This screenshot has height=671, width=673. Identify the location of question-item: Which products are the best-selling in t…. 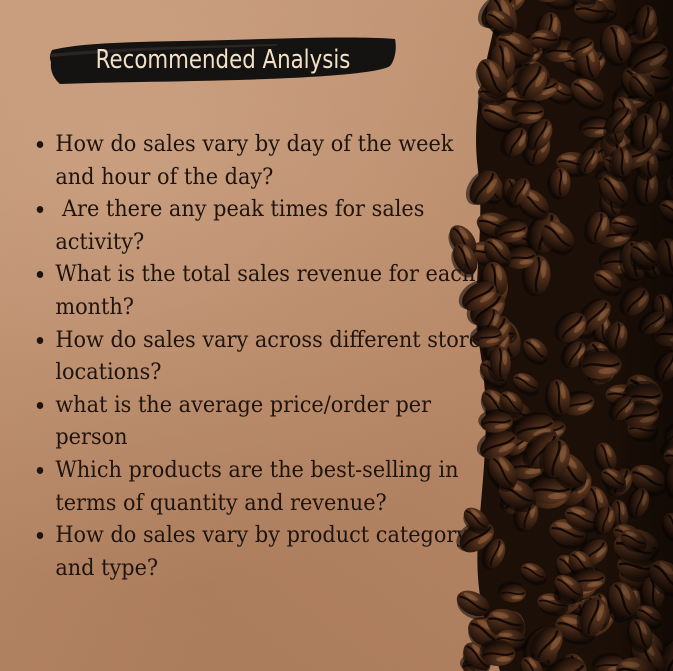
(273, 486).